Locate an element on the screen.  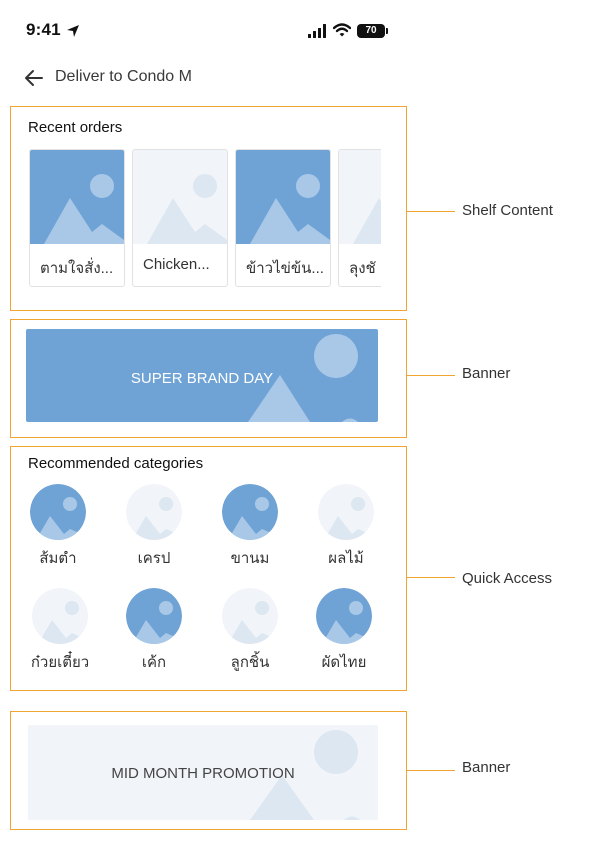
banner-title: SUPER BRAND DAY is located at coordinates (202, 378).